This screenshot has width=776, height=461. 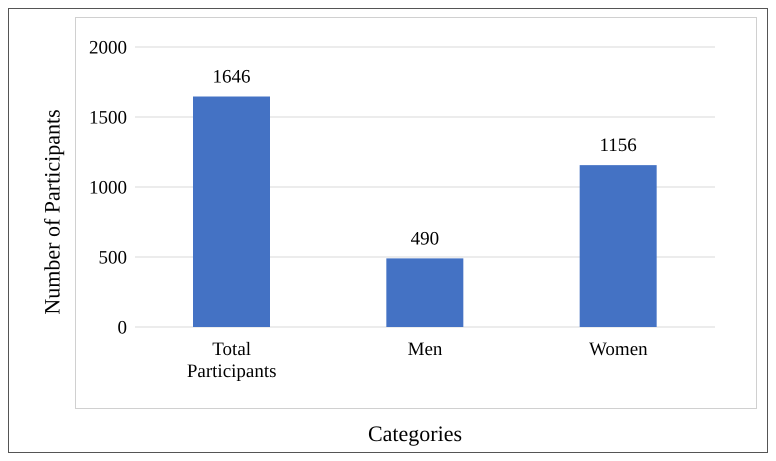 I want to click on y-tick-label: 1000, so click(x=108, y=188).